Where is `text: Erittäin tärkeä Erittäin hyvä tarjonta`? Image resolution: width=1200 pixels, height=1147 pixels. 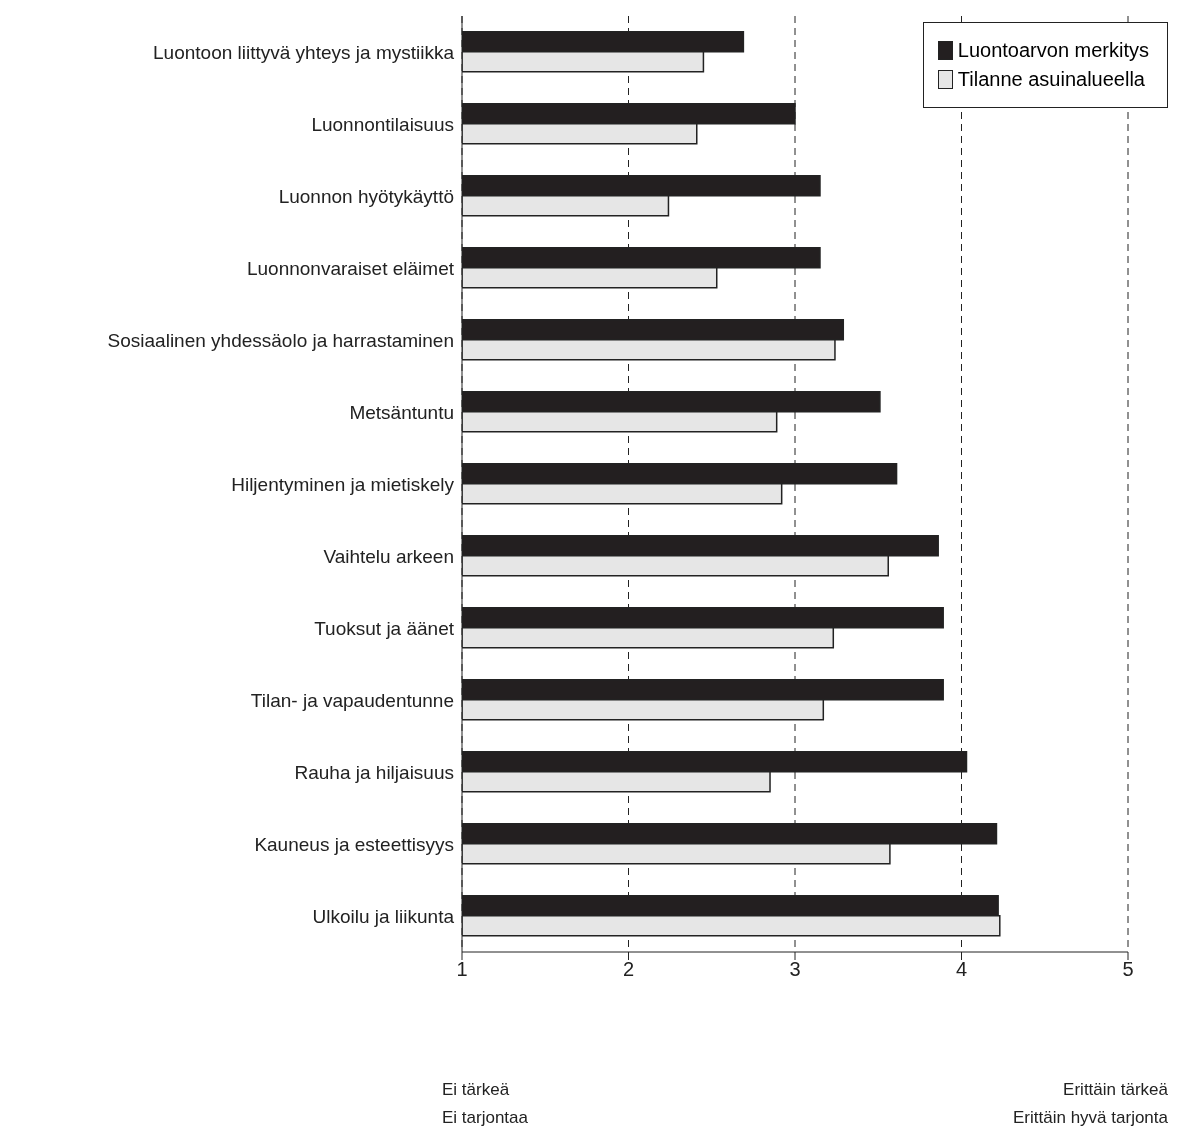 text: Erittäin tärkeä Erittäin hyvä tarjonta is located at coordinates (1090, 1104).